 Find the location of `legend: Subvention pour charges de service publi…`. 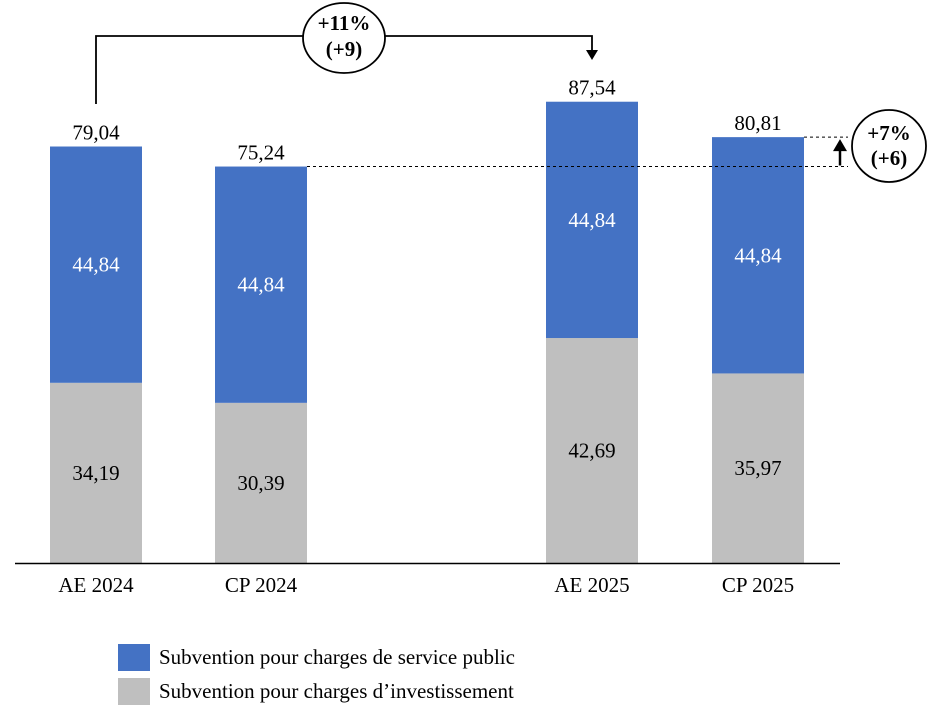

legend: Subvention pour charges de service publi… is located at coordinates (316, 674).